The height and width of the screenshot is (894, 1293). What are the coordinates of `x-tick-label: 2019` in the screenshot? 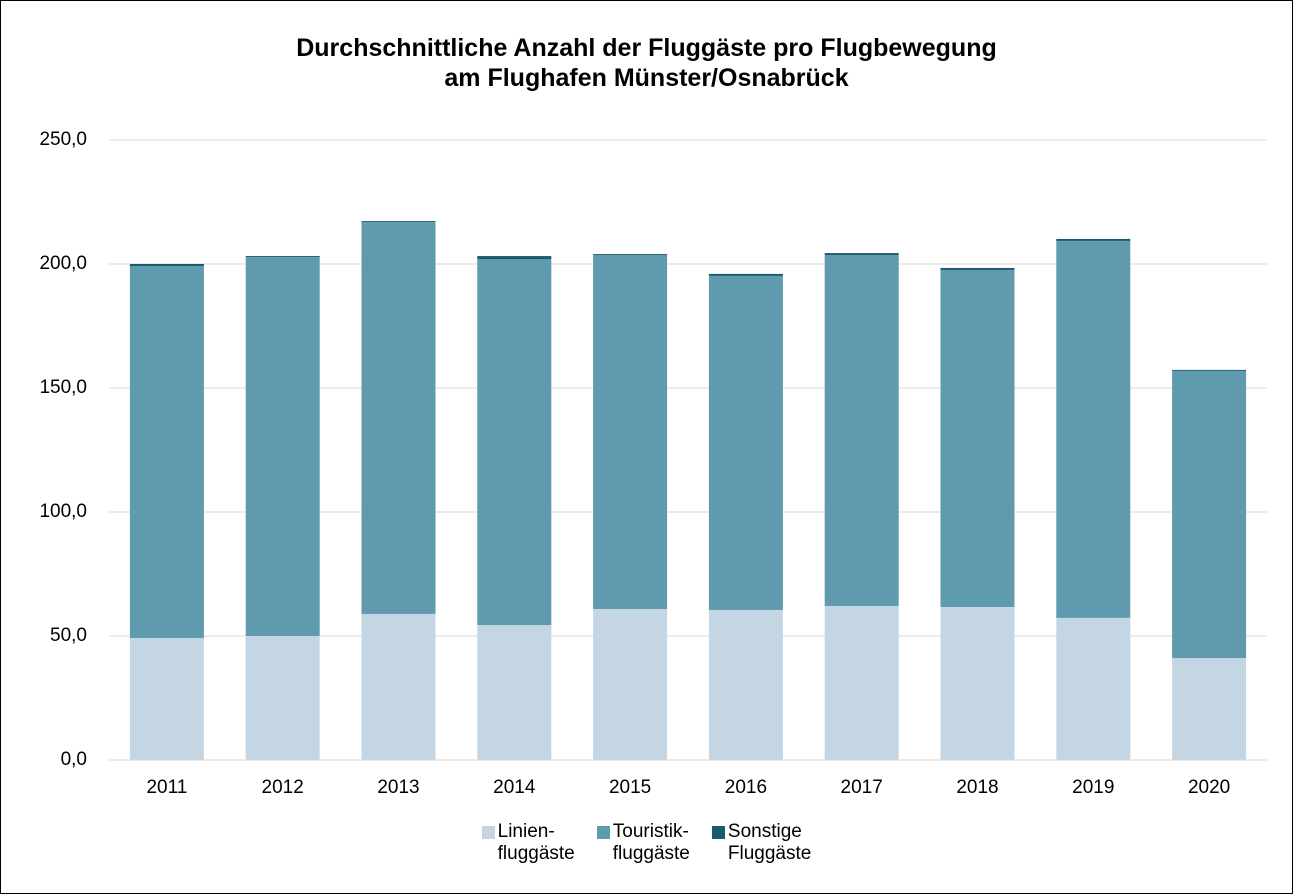 It's located at (1093, 787).